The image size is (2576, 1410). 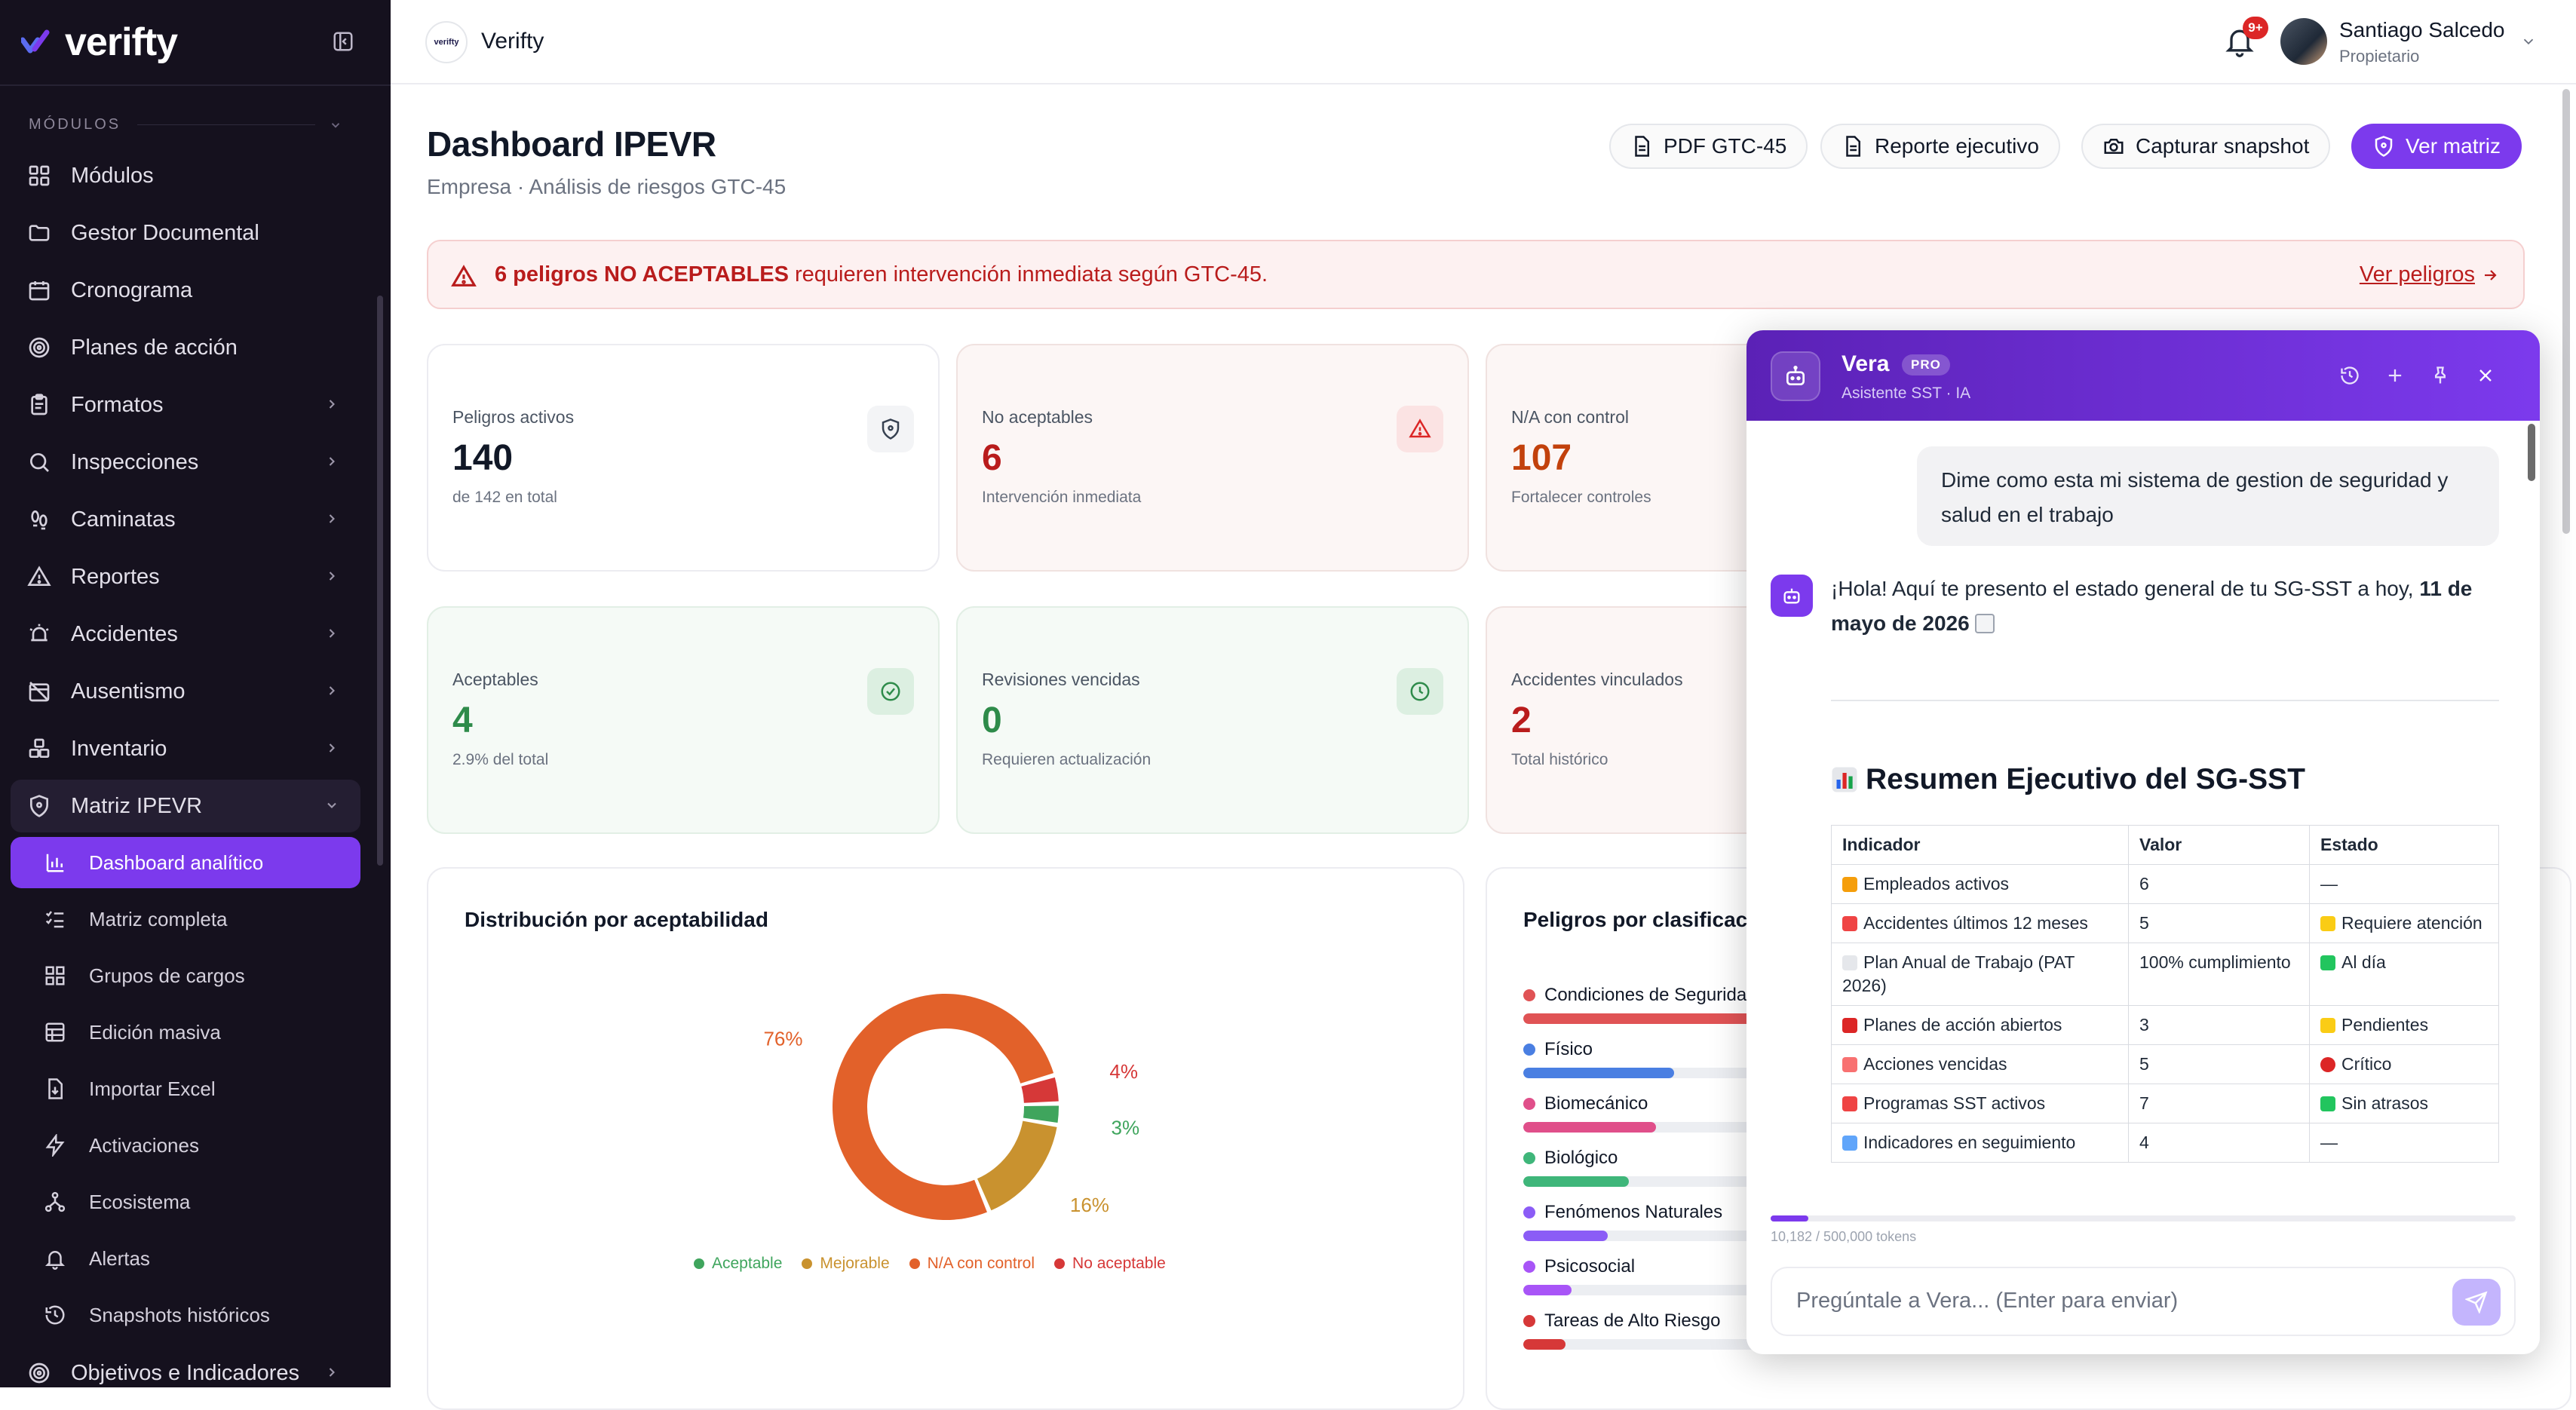 I want to click on main-scrollbar, so click(x=2566, y=311).